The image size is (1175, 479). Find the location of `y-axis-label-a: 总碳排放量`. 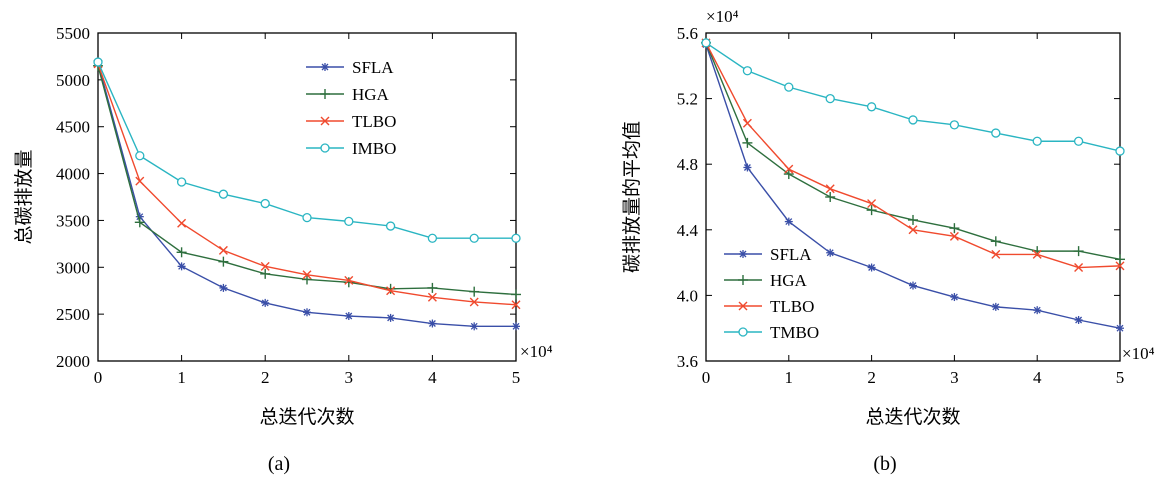

y-axis-label-a: 总碳排放量 is located at coordinates (24, 196).